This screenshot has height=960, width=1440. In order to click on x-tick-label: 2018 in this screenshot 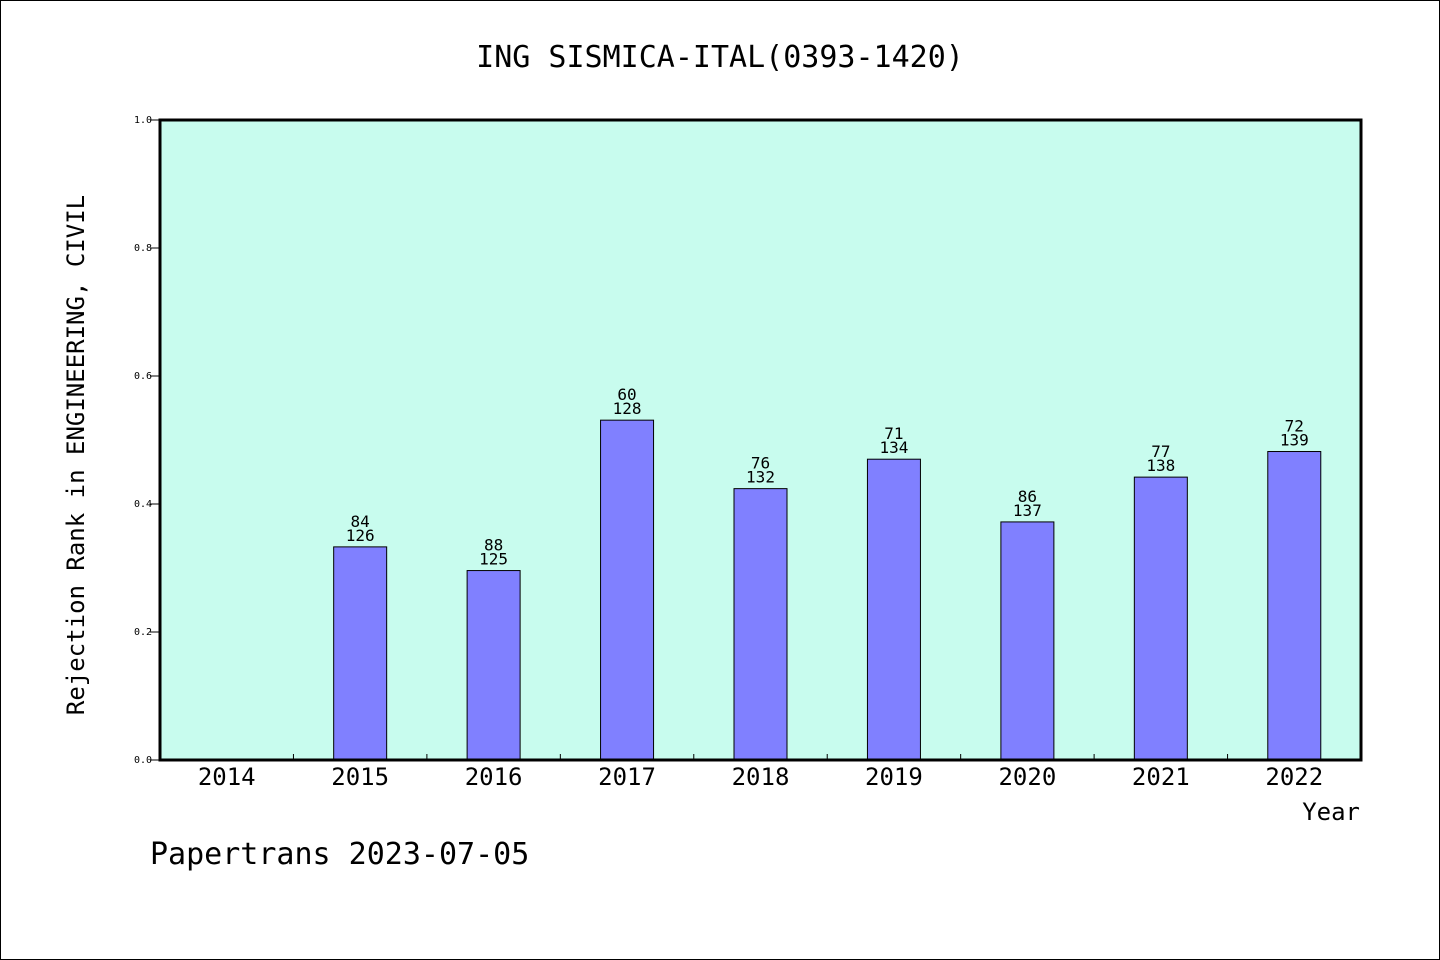, I will do `click(761, 777)`.